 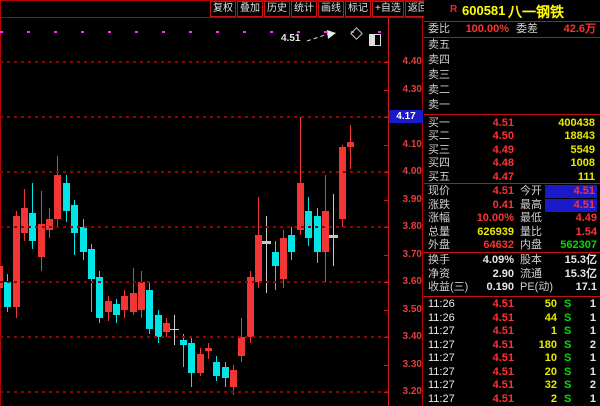 I want to click on tick-row: 11:27 4.51 20 S 1, so click(x=512, y=373).